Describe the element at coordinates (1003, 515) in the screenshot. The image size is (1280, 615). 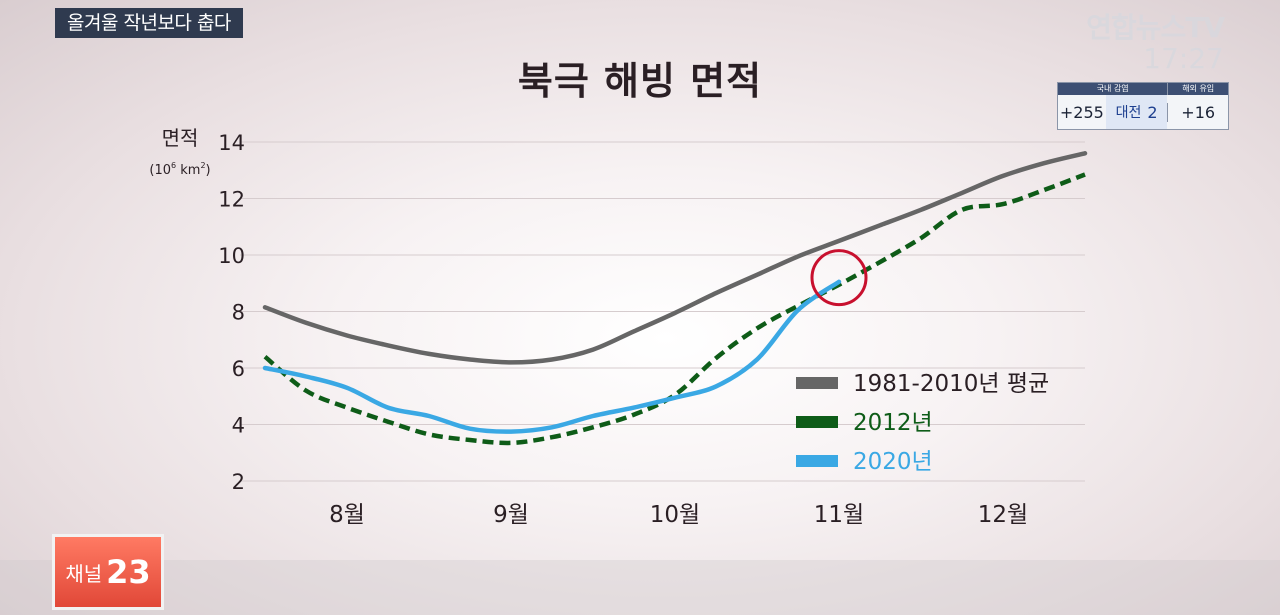
I see `x-tick-label: 12월` at that location.